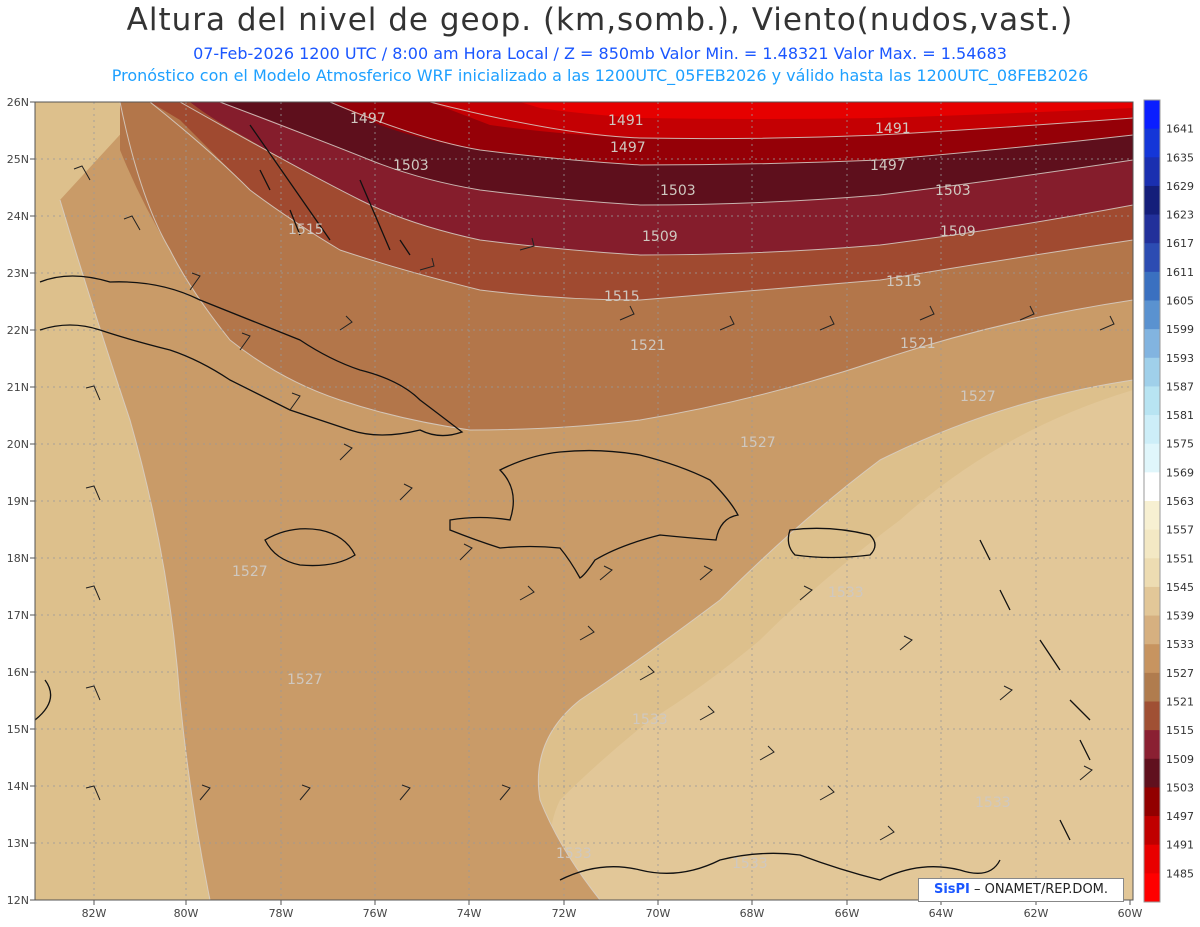  Describe the element at coordinates (310, 547) in the screenshot. I see `jamaica-coast` at that location.